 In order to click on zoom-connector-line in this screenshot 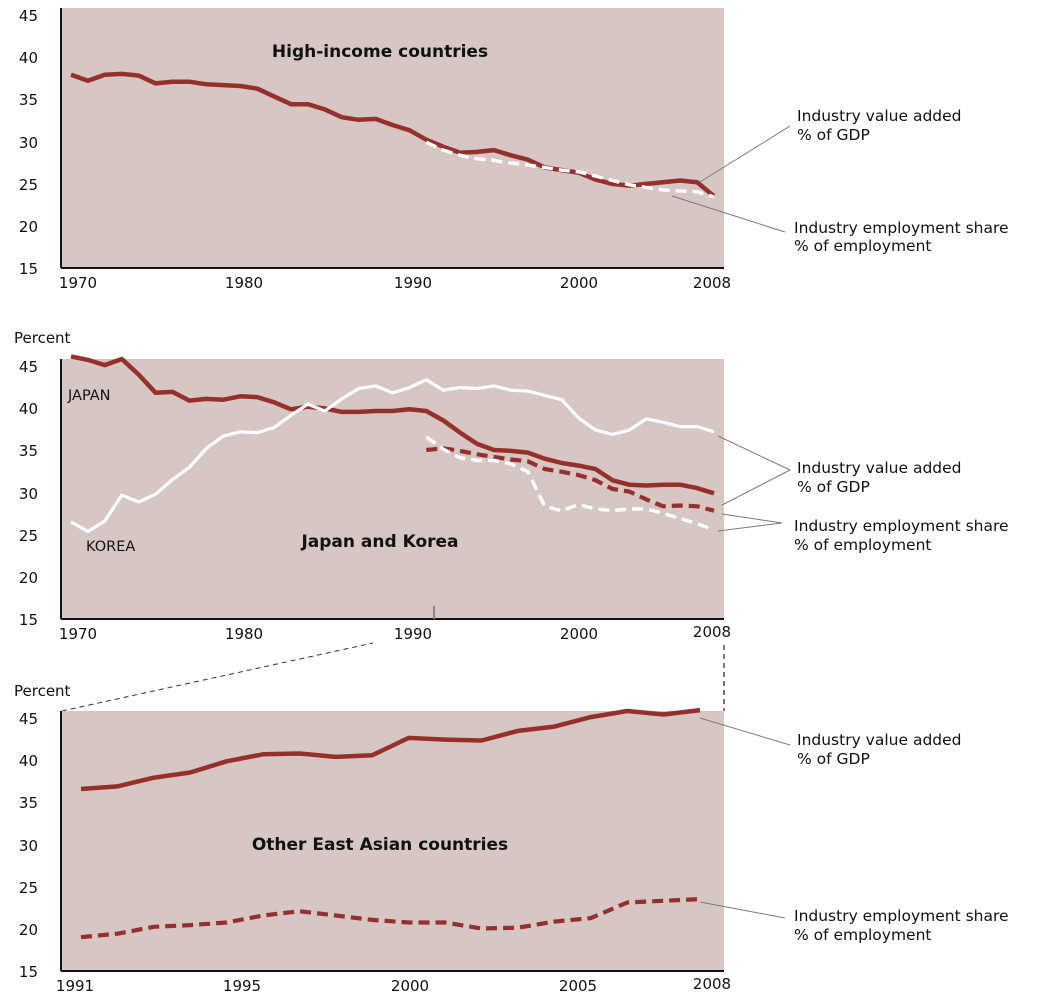, I will do `click(217, 677)`.